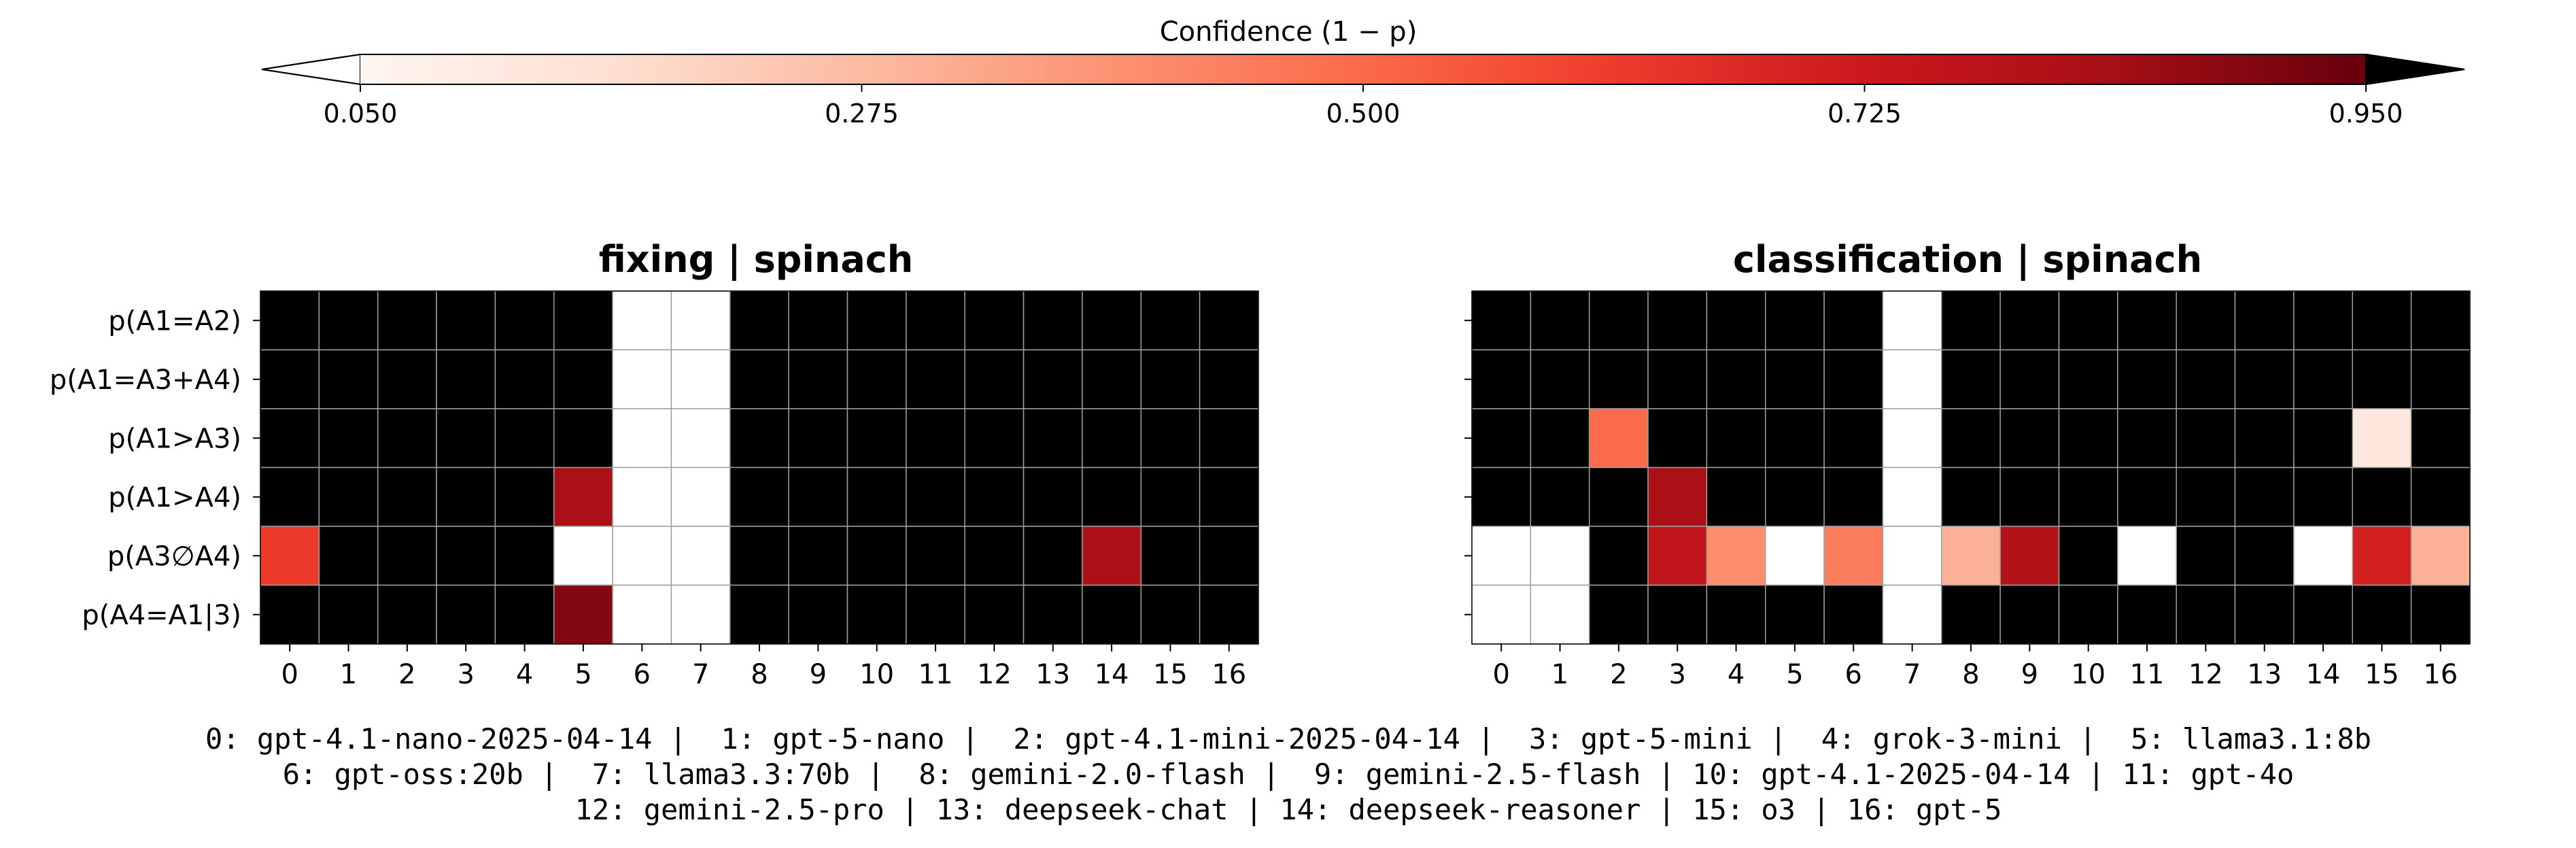 This screenshot has width=2576, height=848. Describe the element at coordinates (361, 114) in the screenshot. I see `colorbar-tick-label: 0.050` at that location.